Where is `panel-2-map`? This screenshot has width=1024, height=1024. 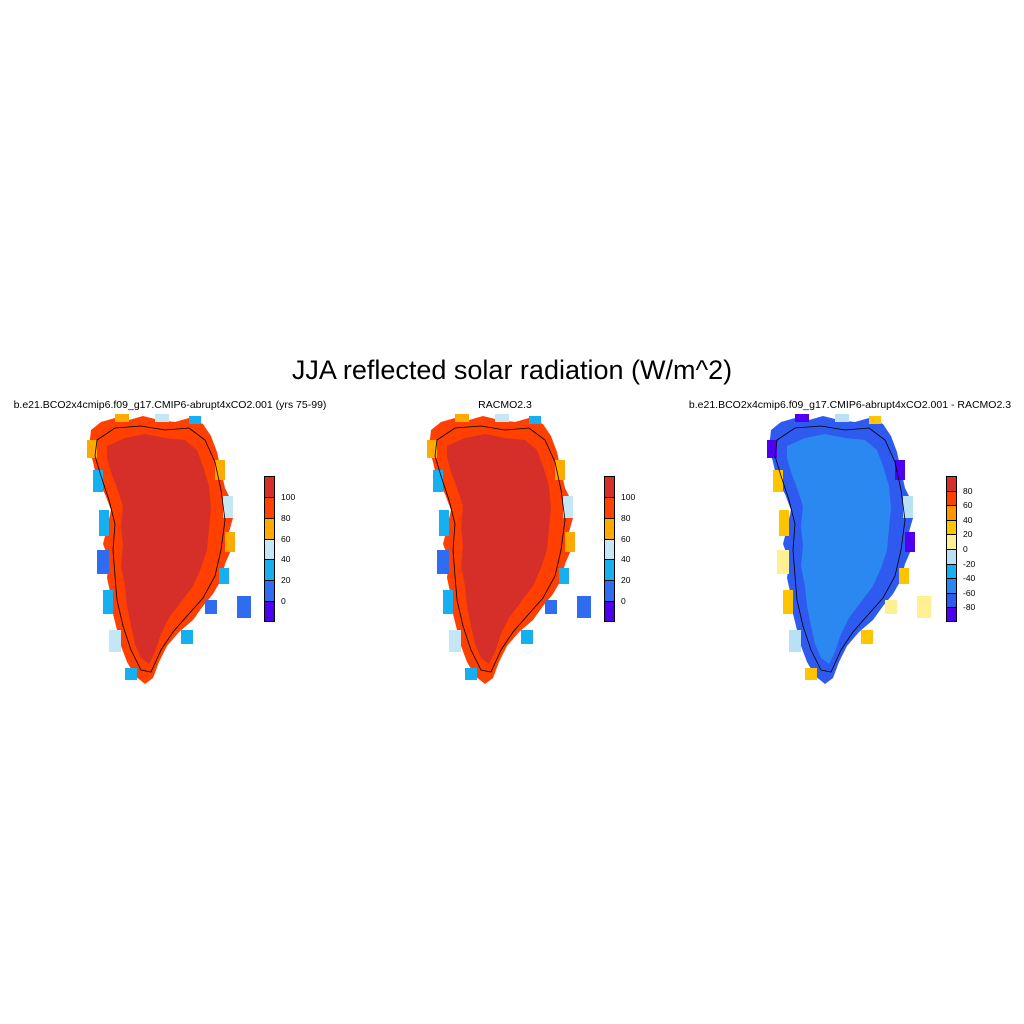
panel-2-map is located at coordinates (509, 549).